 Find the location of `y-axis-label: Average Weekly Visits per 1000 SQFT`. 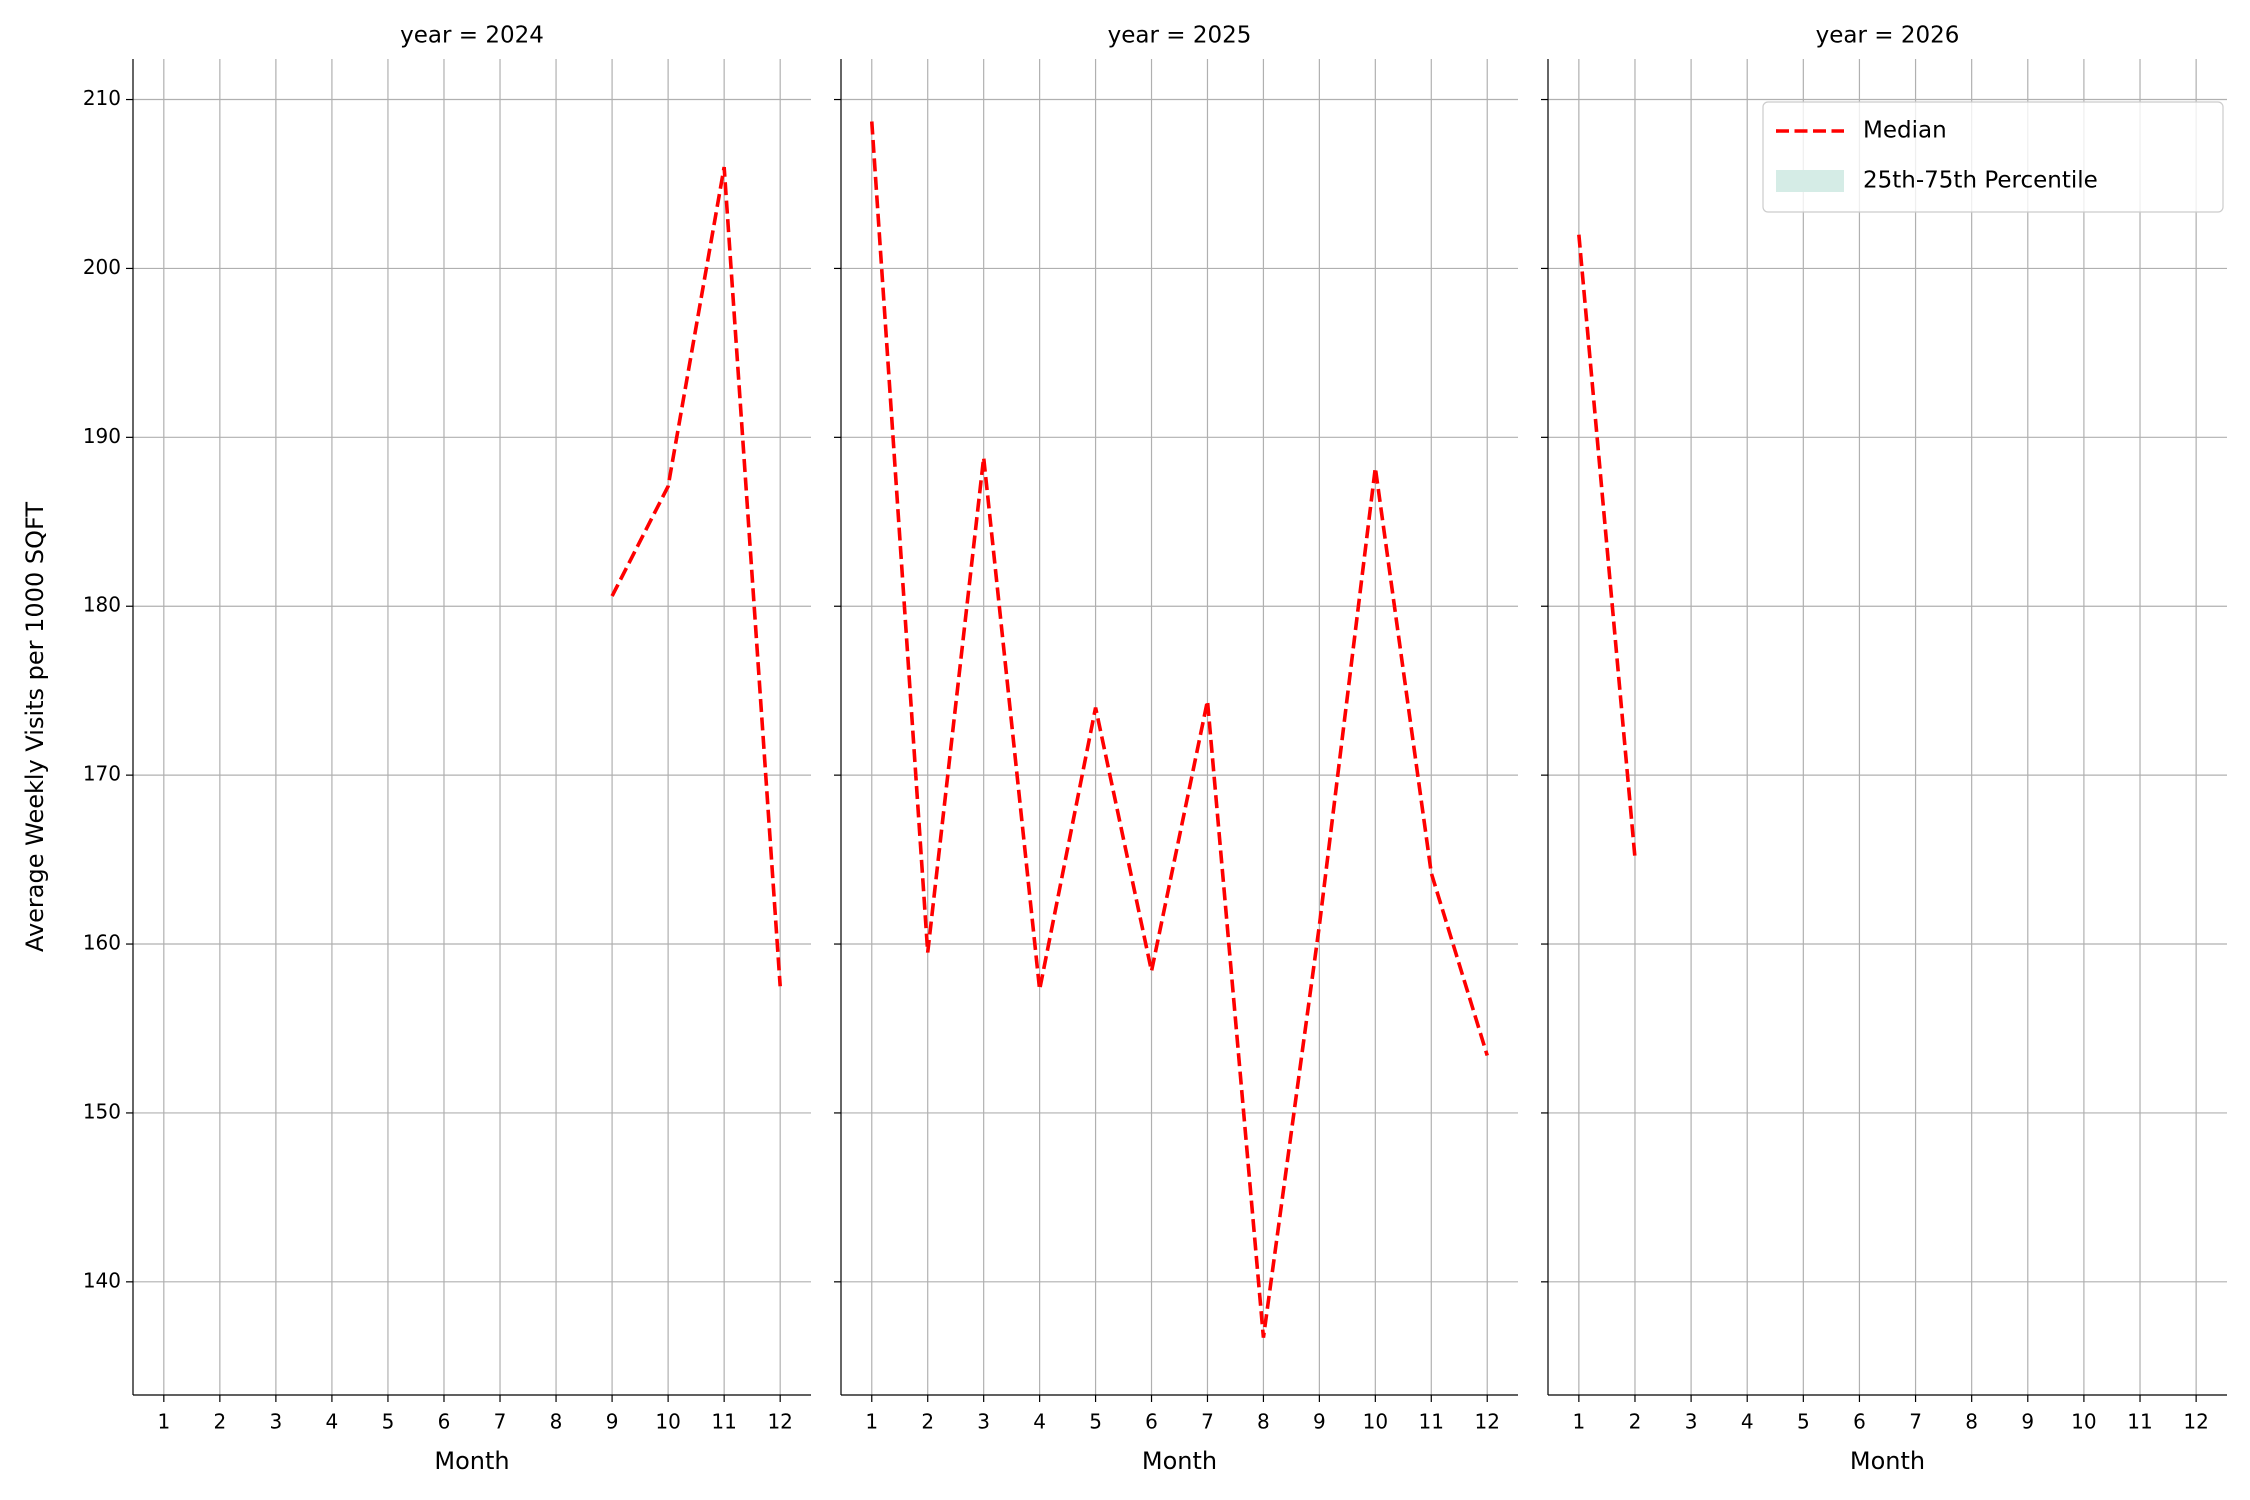

y-axis-label: Average Weekly Visits per 1000 SQFT is located at coordinates (35, 727).